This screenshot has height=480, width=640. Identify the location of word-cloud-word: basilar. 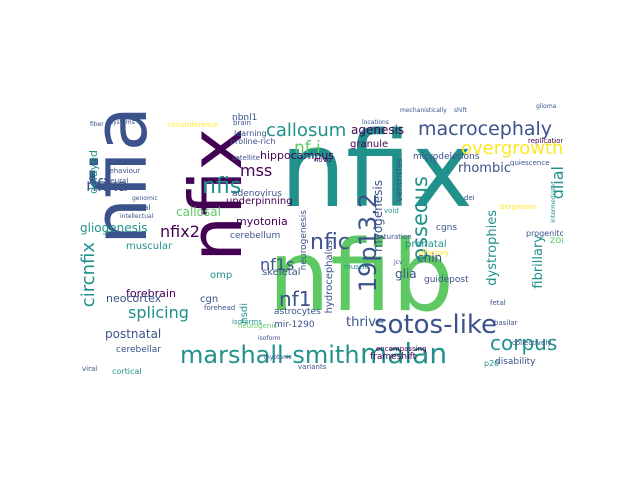
(506, 323).